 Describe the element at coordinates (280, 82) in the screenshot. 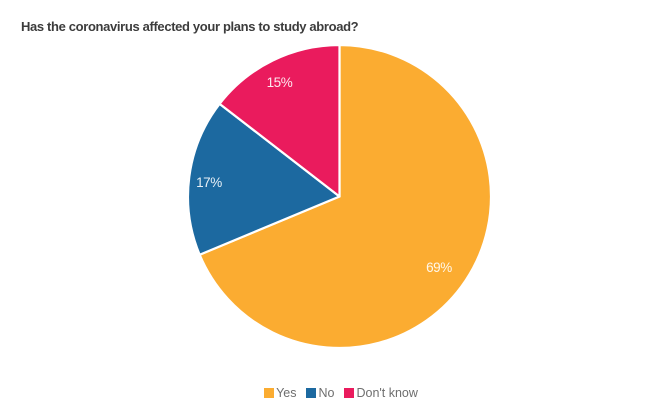

I see `svg-text: 15%` at that location.